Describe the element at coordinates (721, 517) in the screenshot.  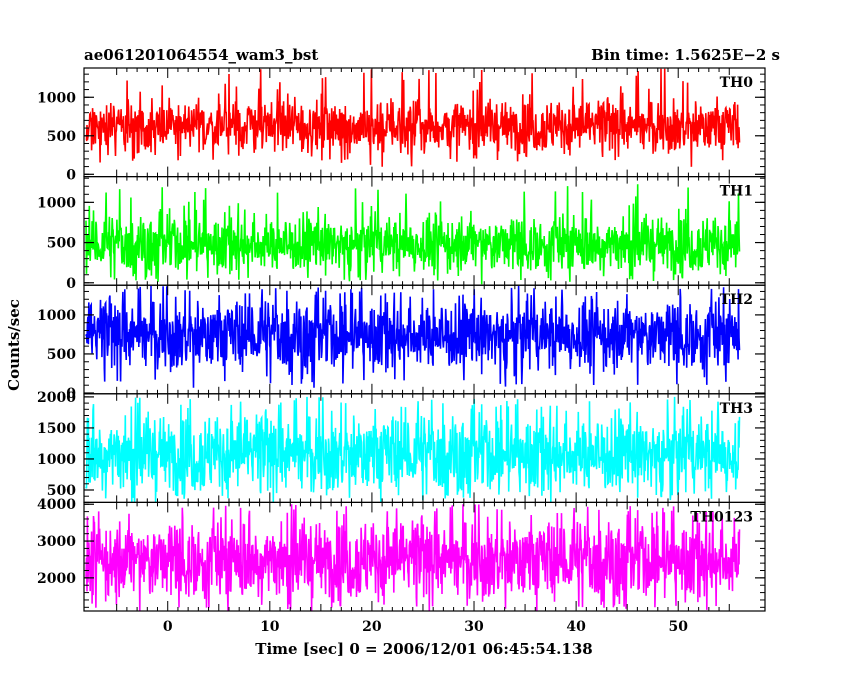
I see `series-label-th0123: TH0123` at that location.